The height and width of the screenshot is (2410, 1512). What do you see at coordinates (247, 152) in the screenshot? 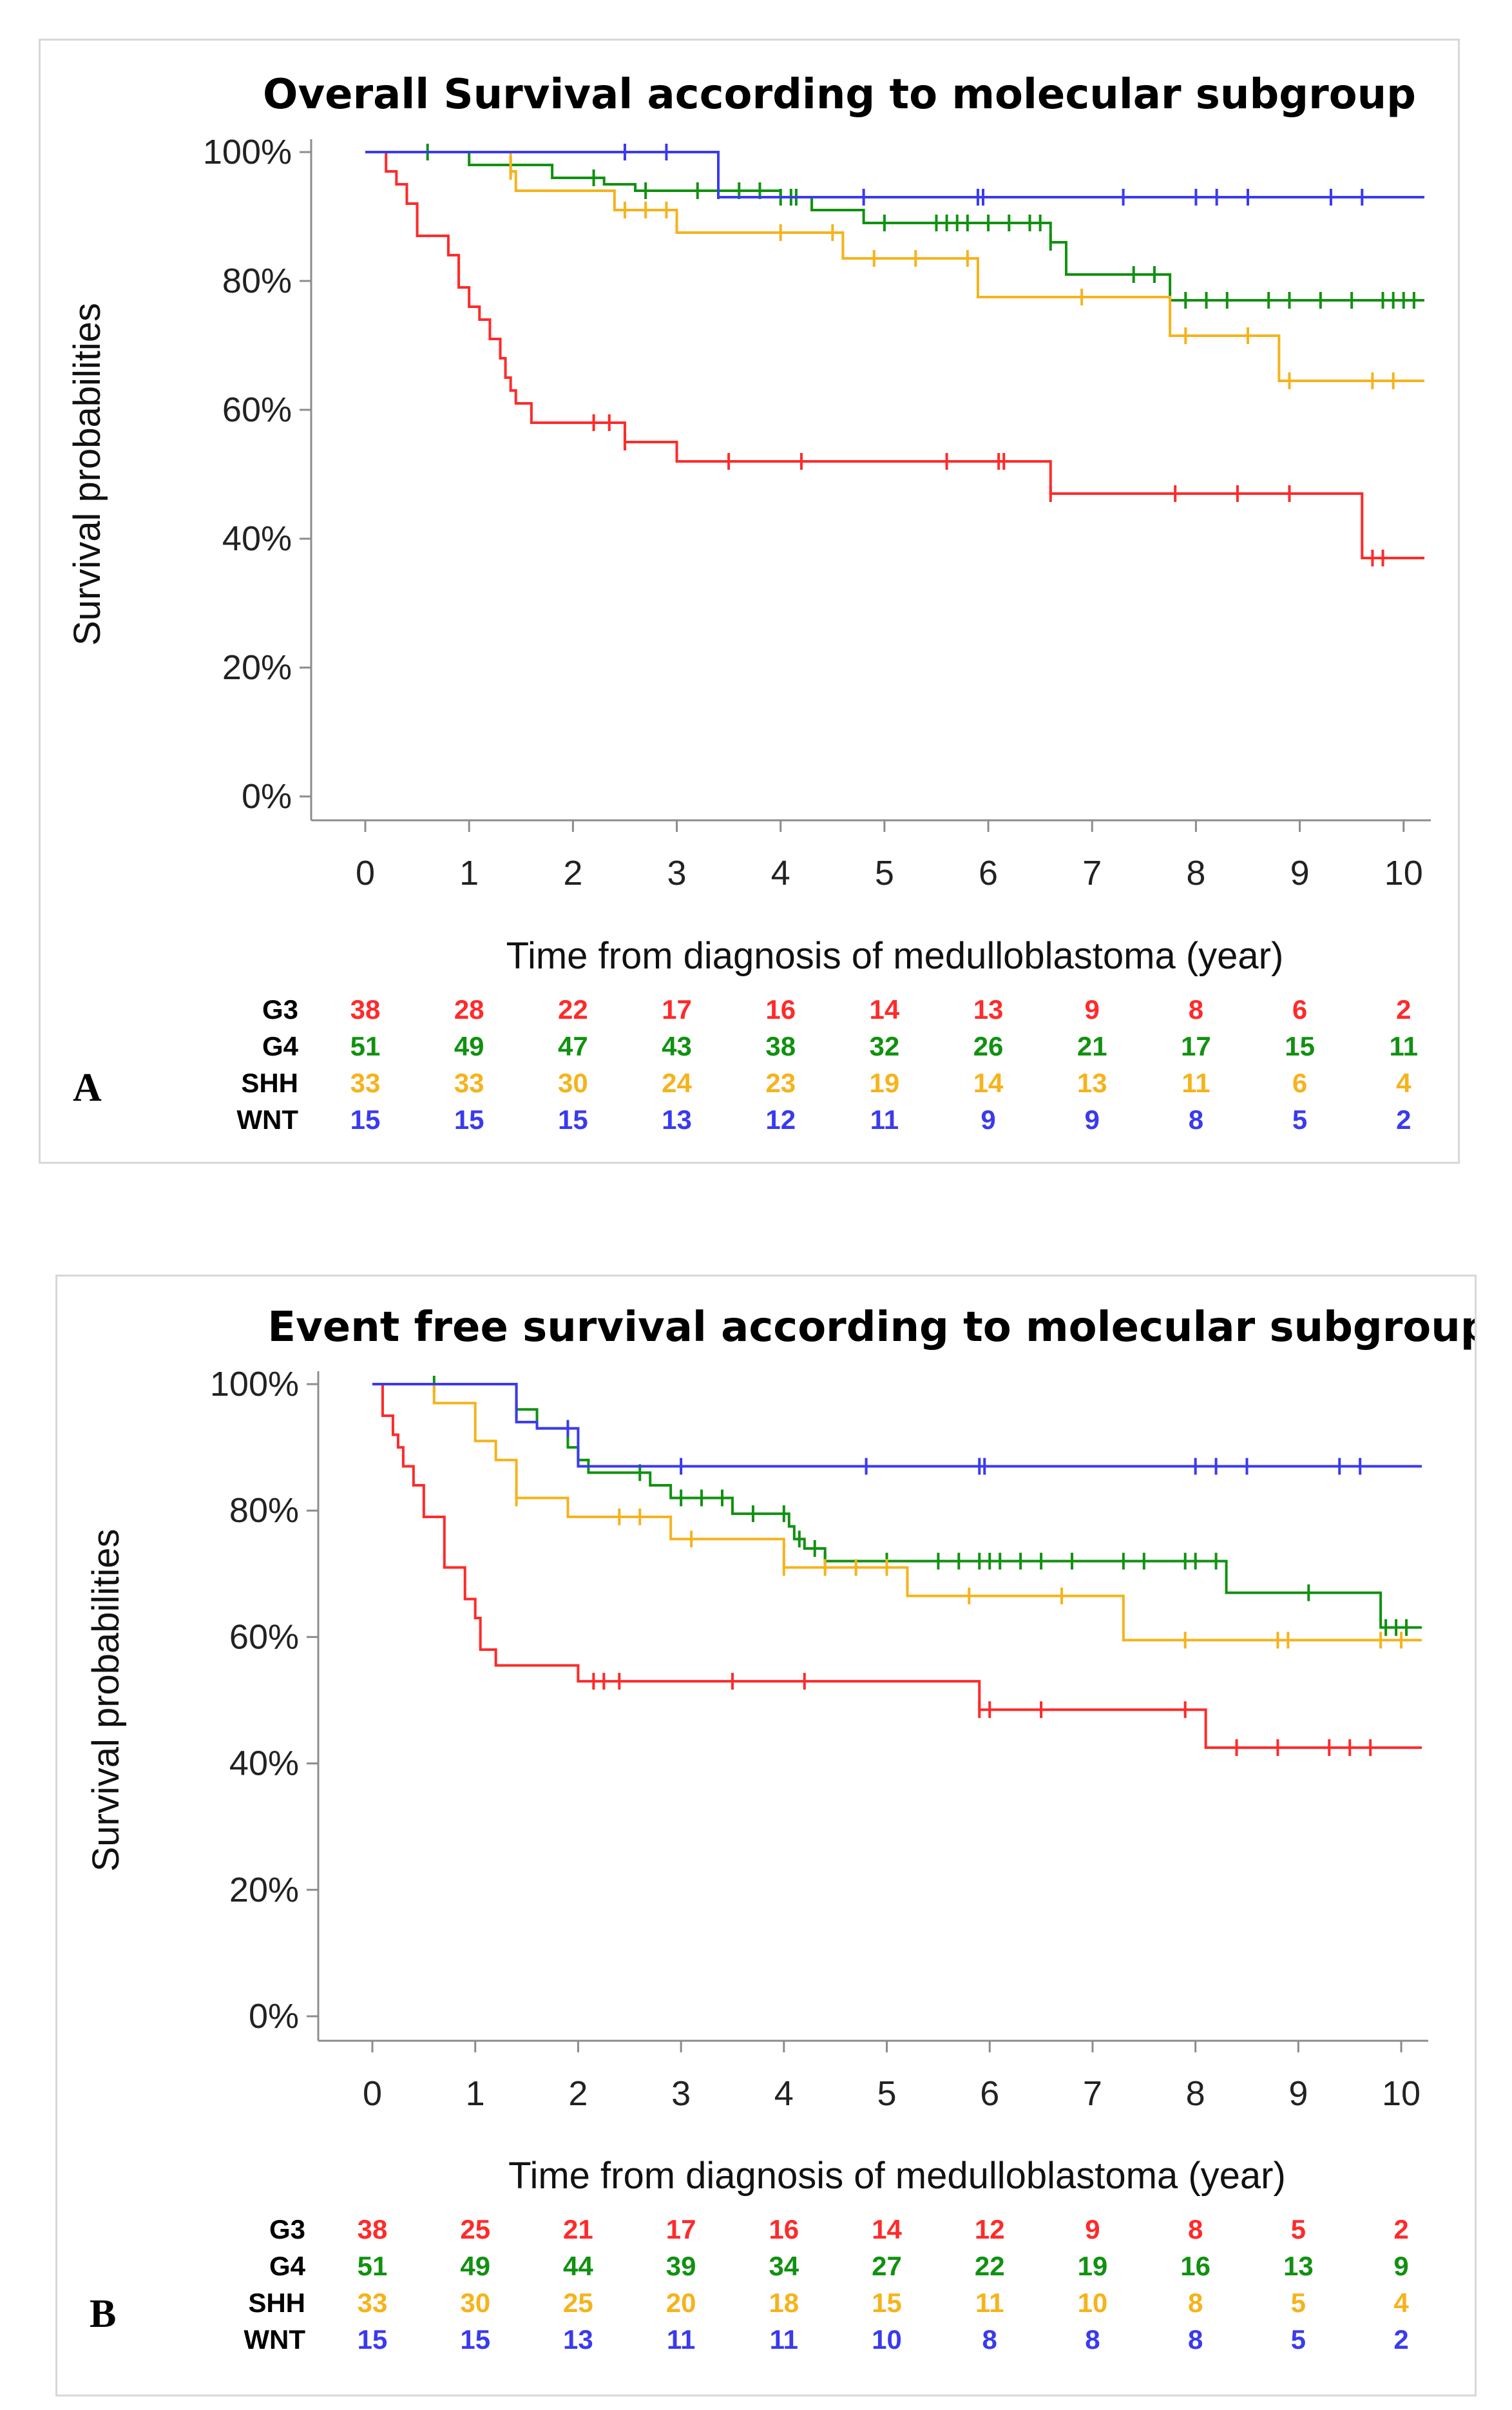
I see `y-tick-label: 100%` at bounding box center [247, 152].